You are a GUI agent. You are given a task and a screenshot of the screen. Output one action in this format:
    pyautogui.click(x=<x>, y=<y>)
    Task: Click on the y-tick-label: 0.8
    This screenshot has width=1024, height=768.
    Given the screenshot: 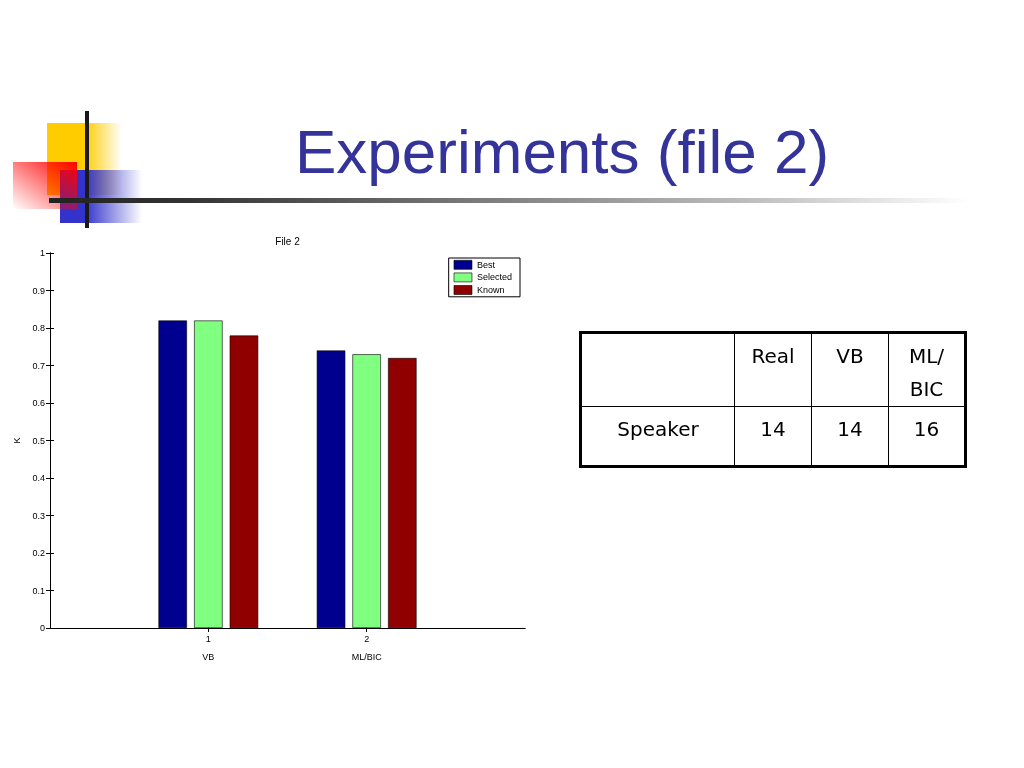 What is the action you would take?
    pyautogui.click(x=38, y=328)
    